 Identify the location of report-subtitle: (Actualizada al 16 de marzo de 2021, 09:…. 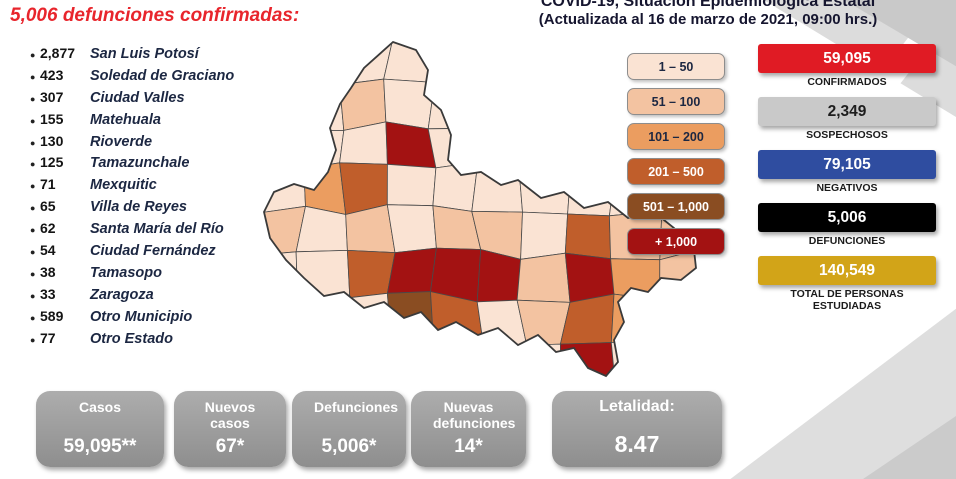
(708, 19).